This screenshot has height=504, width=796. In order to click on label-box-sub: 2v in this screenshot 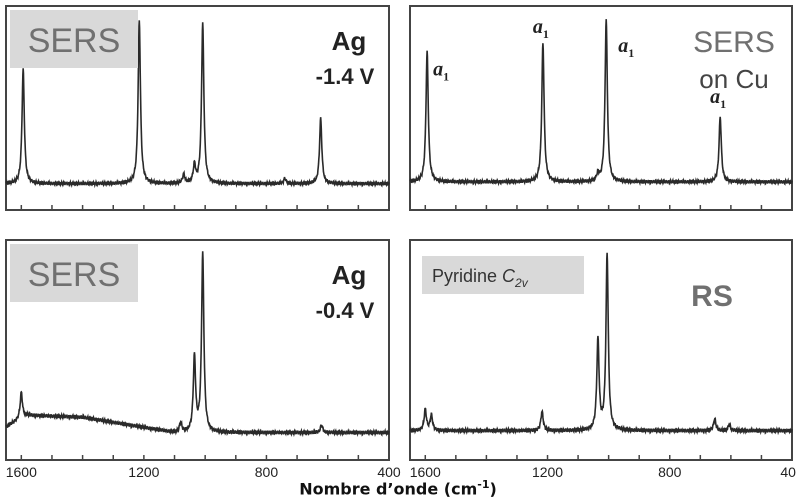, I will do `click(521, 283)`.